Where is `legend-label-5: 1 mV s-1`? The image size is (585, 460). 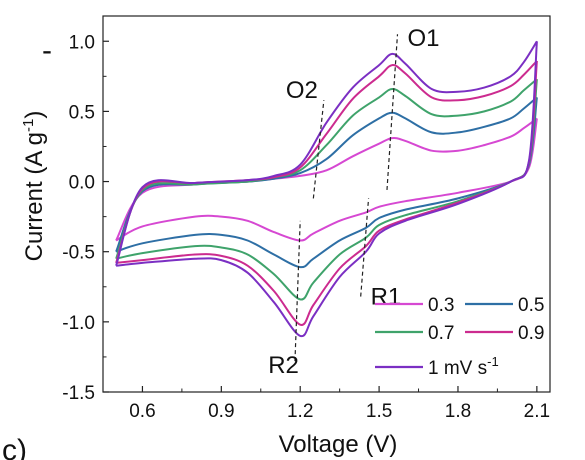 legend-label-5: 1 mV s-1 is located at coordinates (463, 366).